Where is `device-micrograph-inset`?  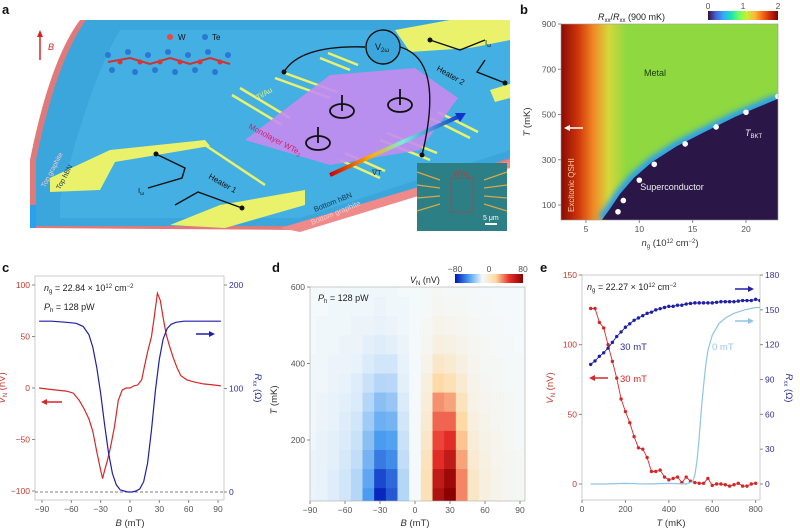
device-micrograph-inset is located at coordinates (462, 197).